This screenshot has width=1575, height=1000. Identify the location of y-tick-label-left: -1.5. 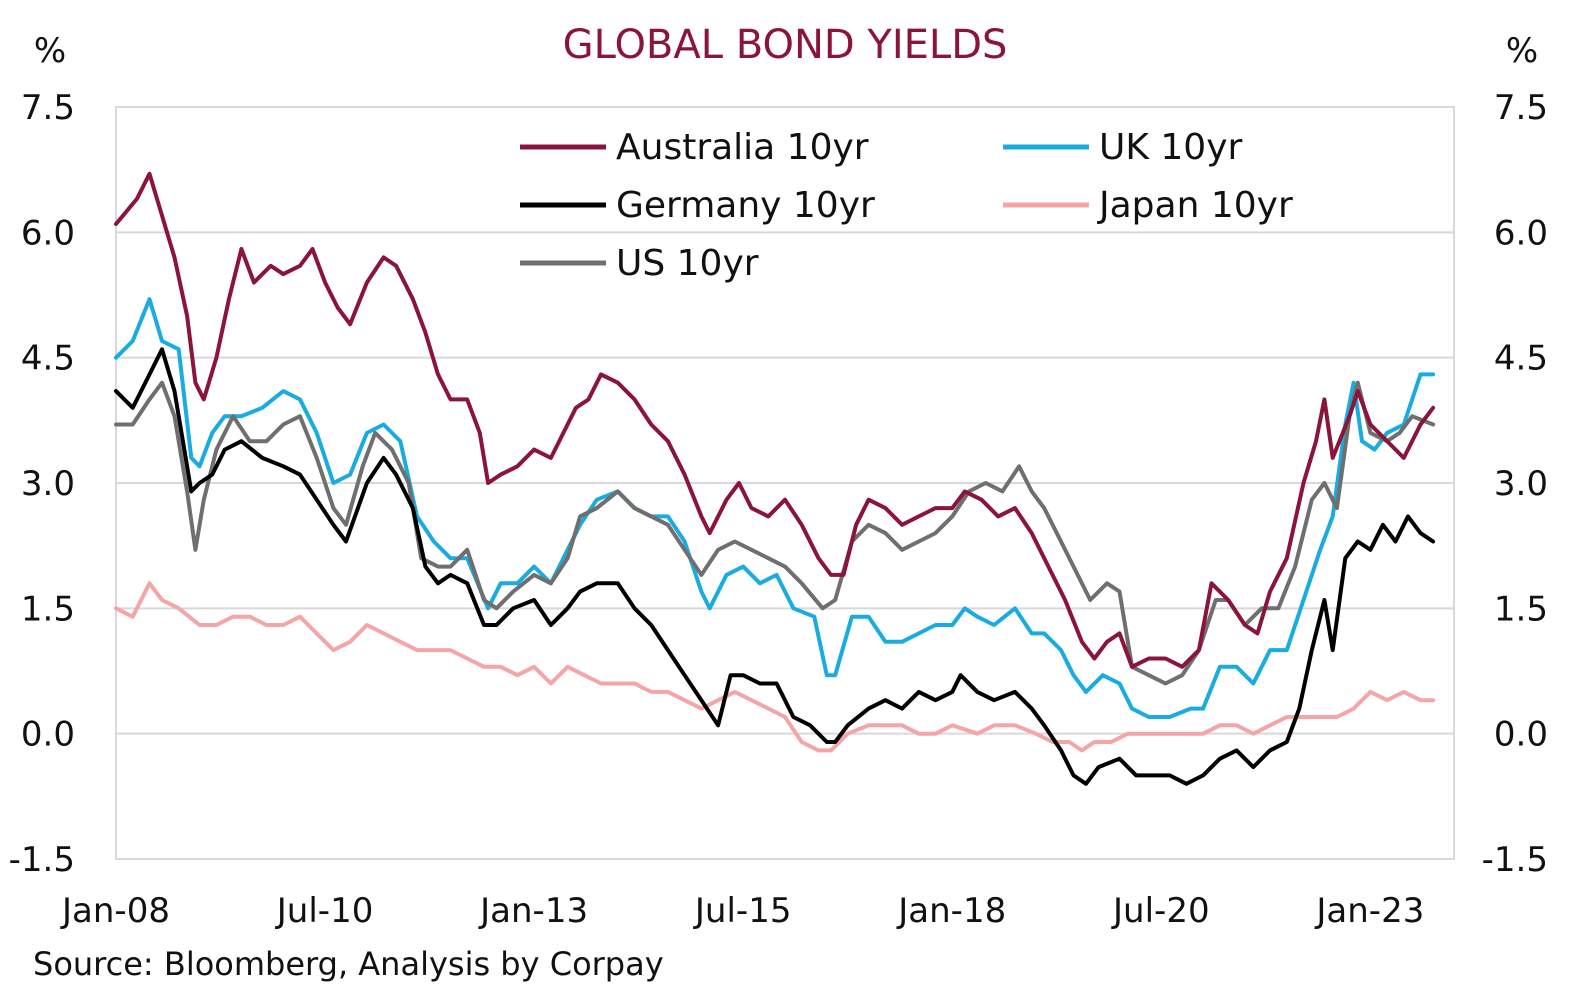
(42, 860).